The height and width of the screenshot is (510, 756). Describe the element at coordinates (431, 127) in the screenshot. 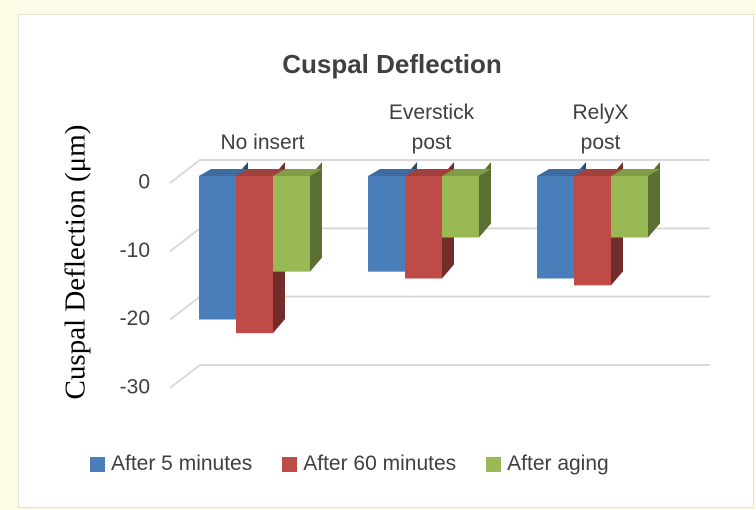

I see `category-label: Everstick post` at that location.